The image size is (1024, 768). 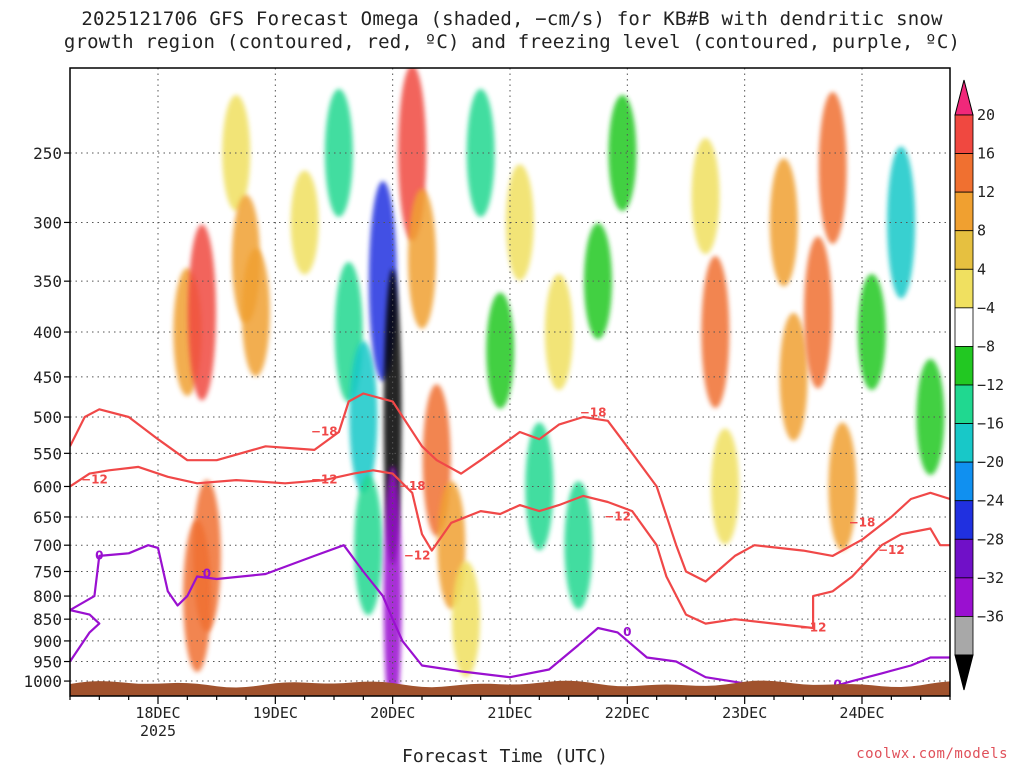 I want to click on colorbar-label: 16, so click(x=986, y=154).